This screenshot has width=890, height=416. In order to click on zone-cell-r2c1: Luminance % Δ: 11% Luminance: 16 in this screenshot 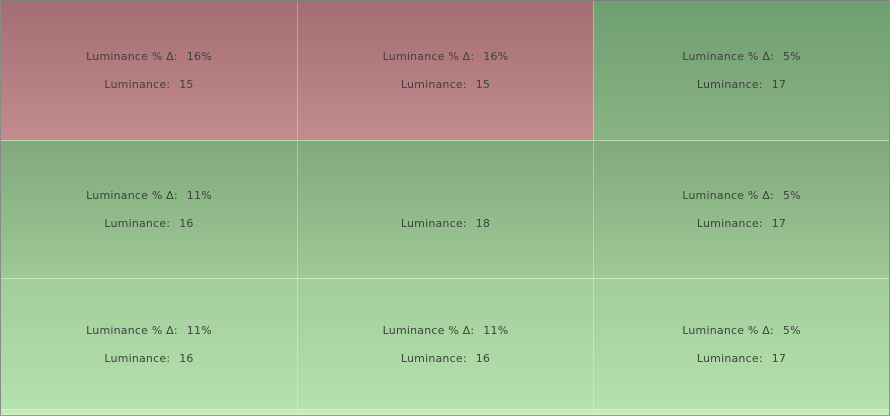, I will do `click(149, 209)`.